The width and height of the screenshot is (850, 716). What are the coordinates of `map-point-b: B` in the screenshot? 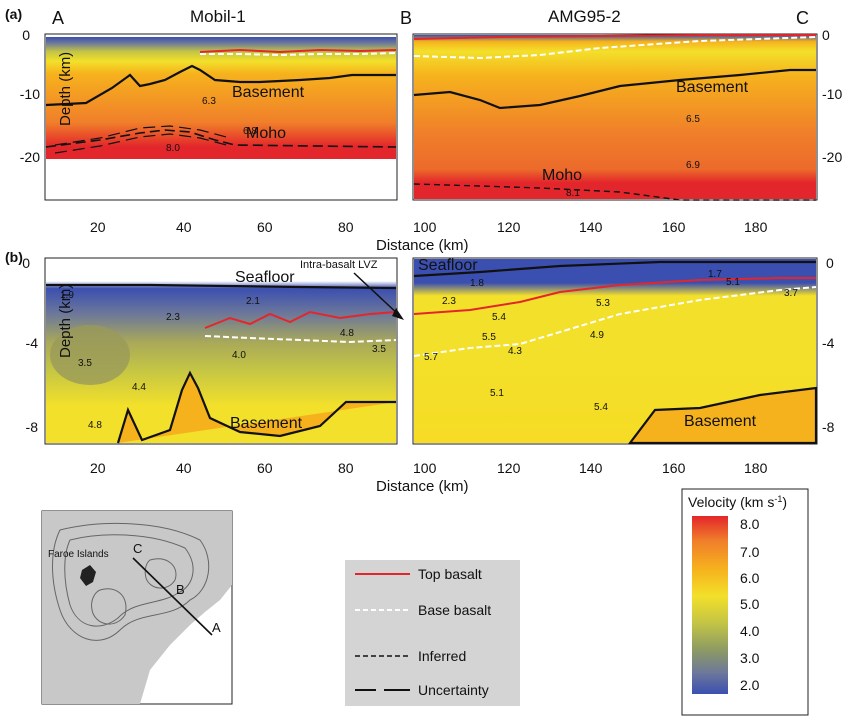 It's located at (180, 589).